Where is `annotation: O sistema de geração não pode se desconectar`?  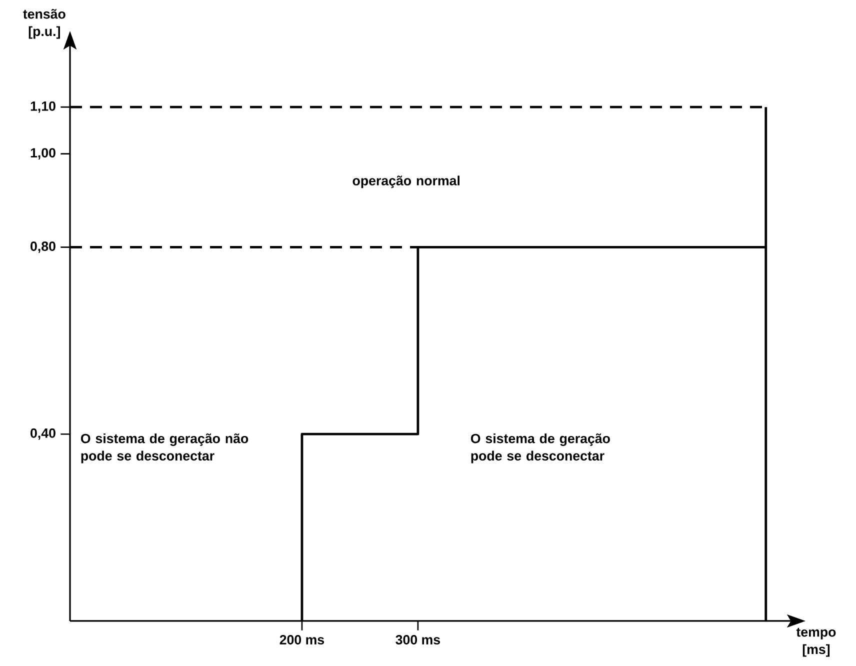 annotation: O sistema de geração não pode se desconectar is located at coordinates (164, 448).